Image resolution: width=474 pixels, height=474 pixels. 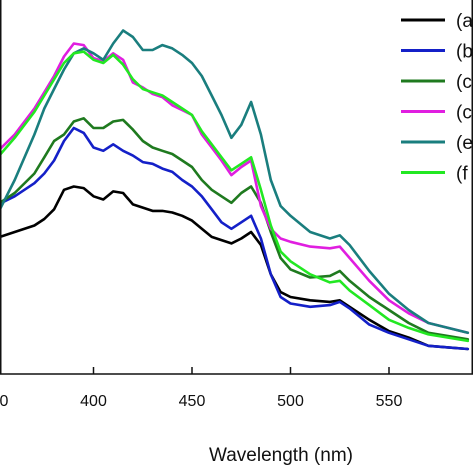 I want to click on legend-label-3: (c, so click(x=464, y=82).